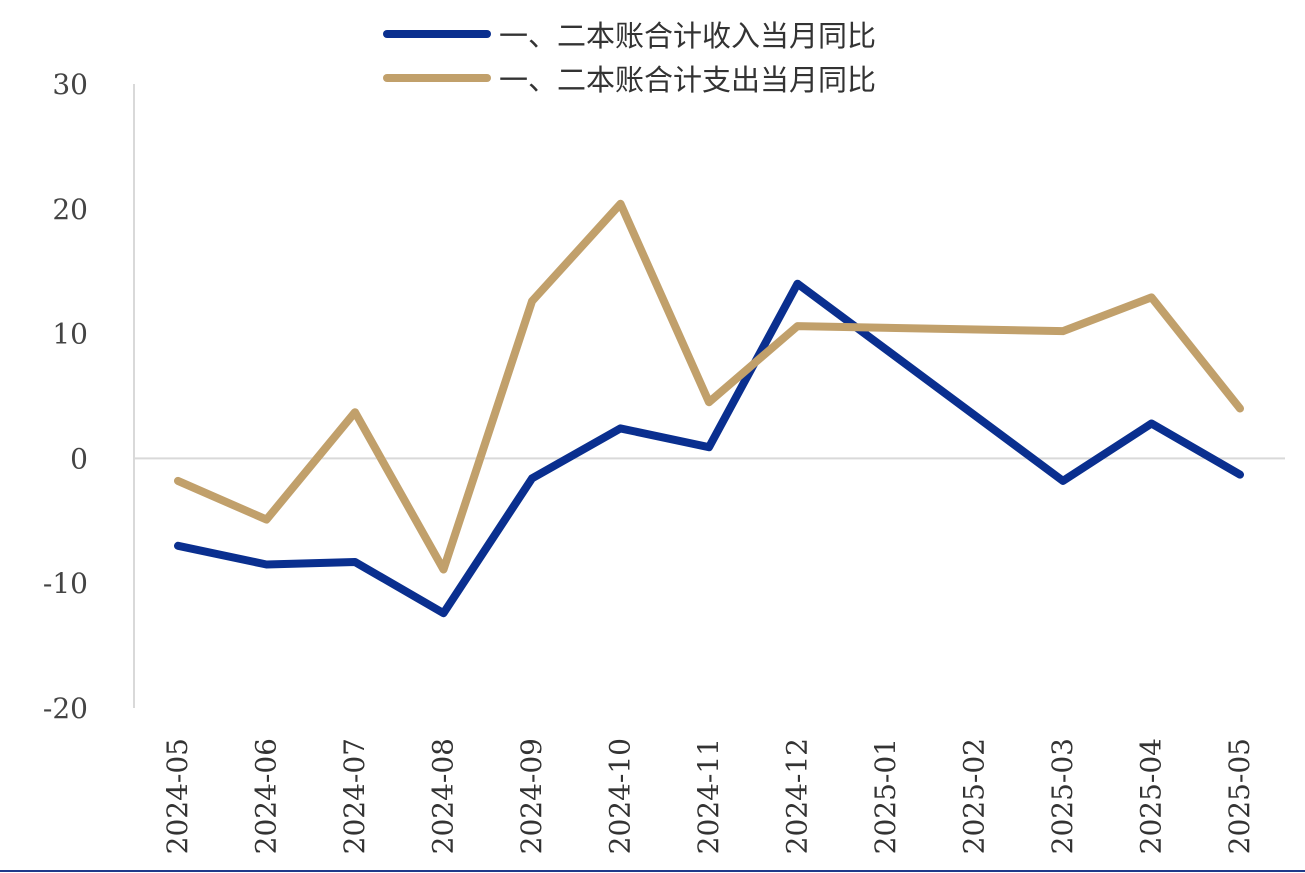 Image resolution: width=1305 pixels, height=873 pixels. I want to click on y-tick-label: 10, so click(70, 334).